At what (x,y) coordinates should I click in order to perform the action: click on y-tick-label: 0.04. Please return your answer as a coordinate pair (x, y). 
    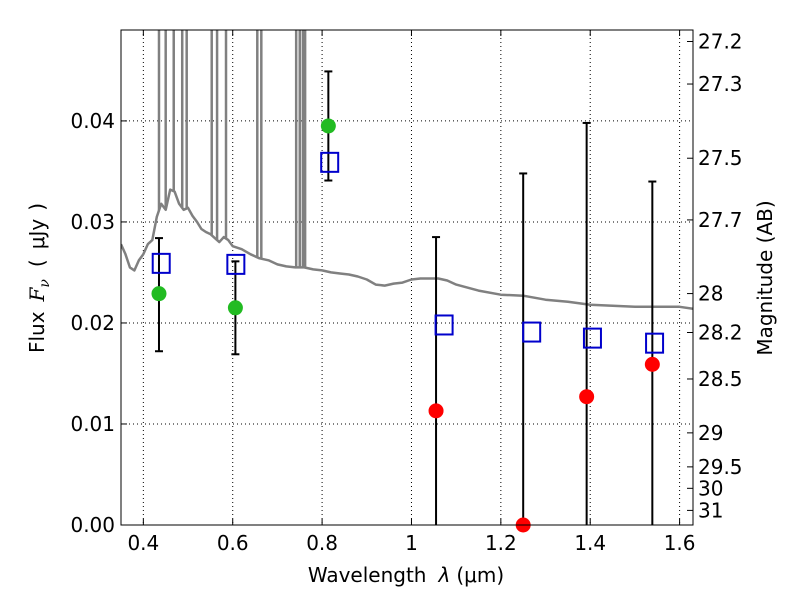
    Looking at the image, I should click on (92, 121).